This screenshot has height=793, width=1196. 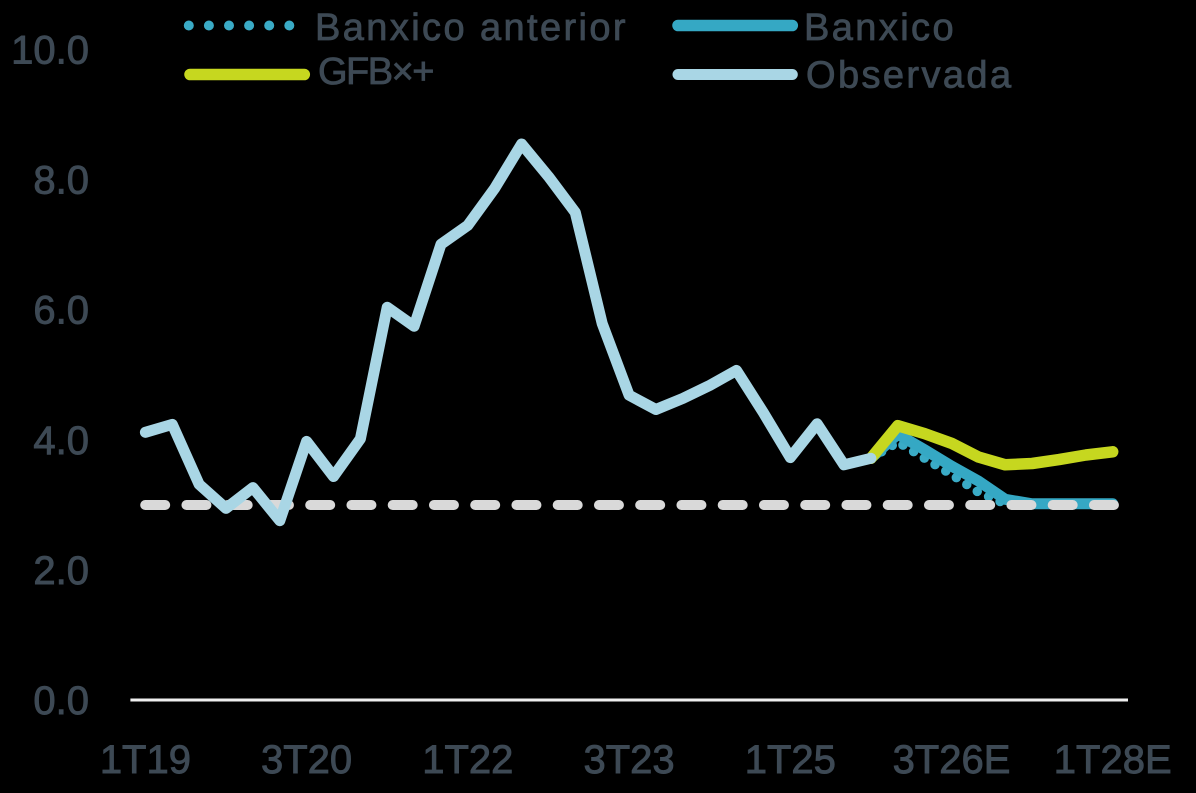 What do you see at coordinates (467, 760) in the screenshot?
I see `svg-text: 1T22` at bounding box center [467, 760].